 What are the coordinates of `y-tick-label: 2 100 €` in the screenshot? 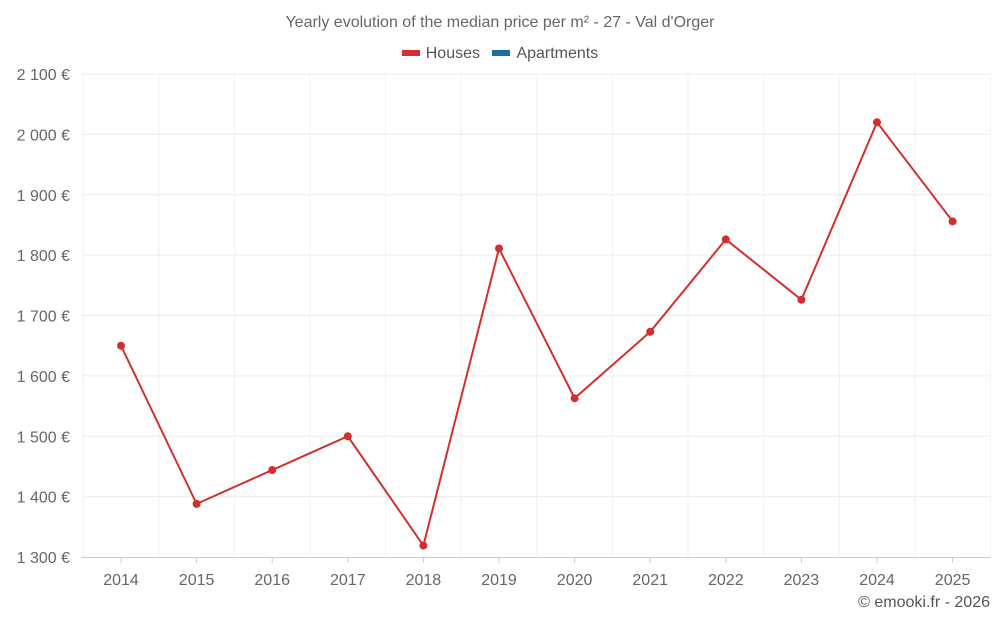 It's located at (43, 75).